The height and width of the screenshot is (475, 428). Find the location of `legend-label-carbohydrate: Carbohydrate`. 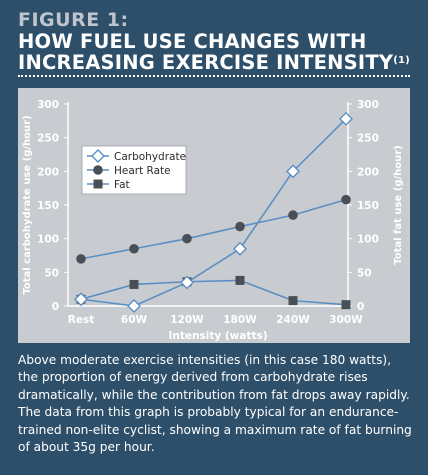

legend-label-carbohydrate: Carbohydrate is located at coordinates (150, 157).